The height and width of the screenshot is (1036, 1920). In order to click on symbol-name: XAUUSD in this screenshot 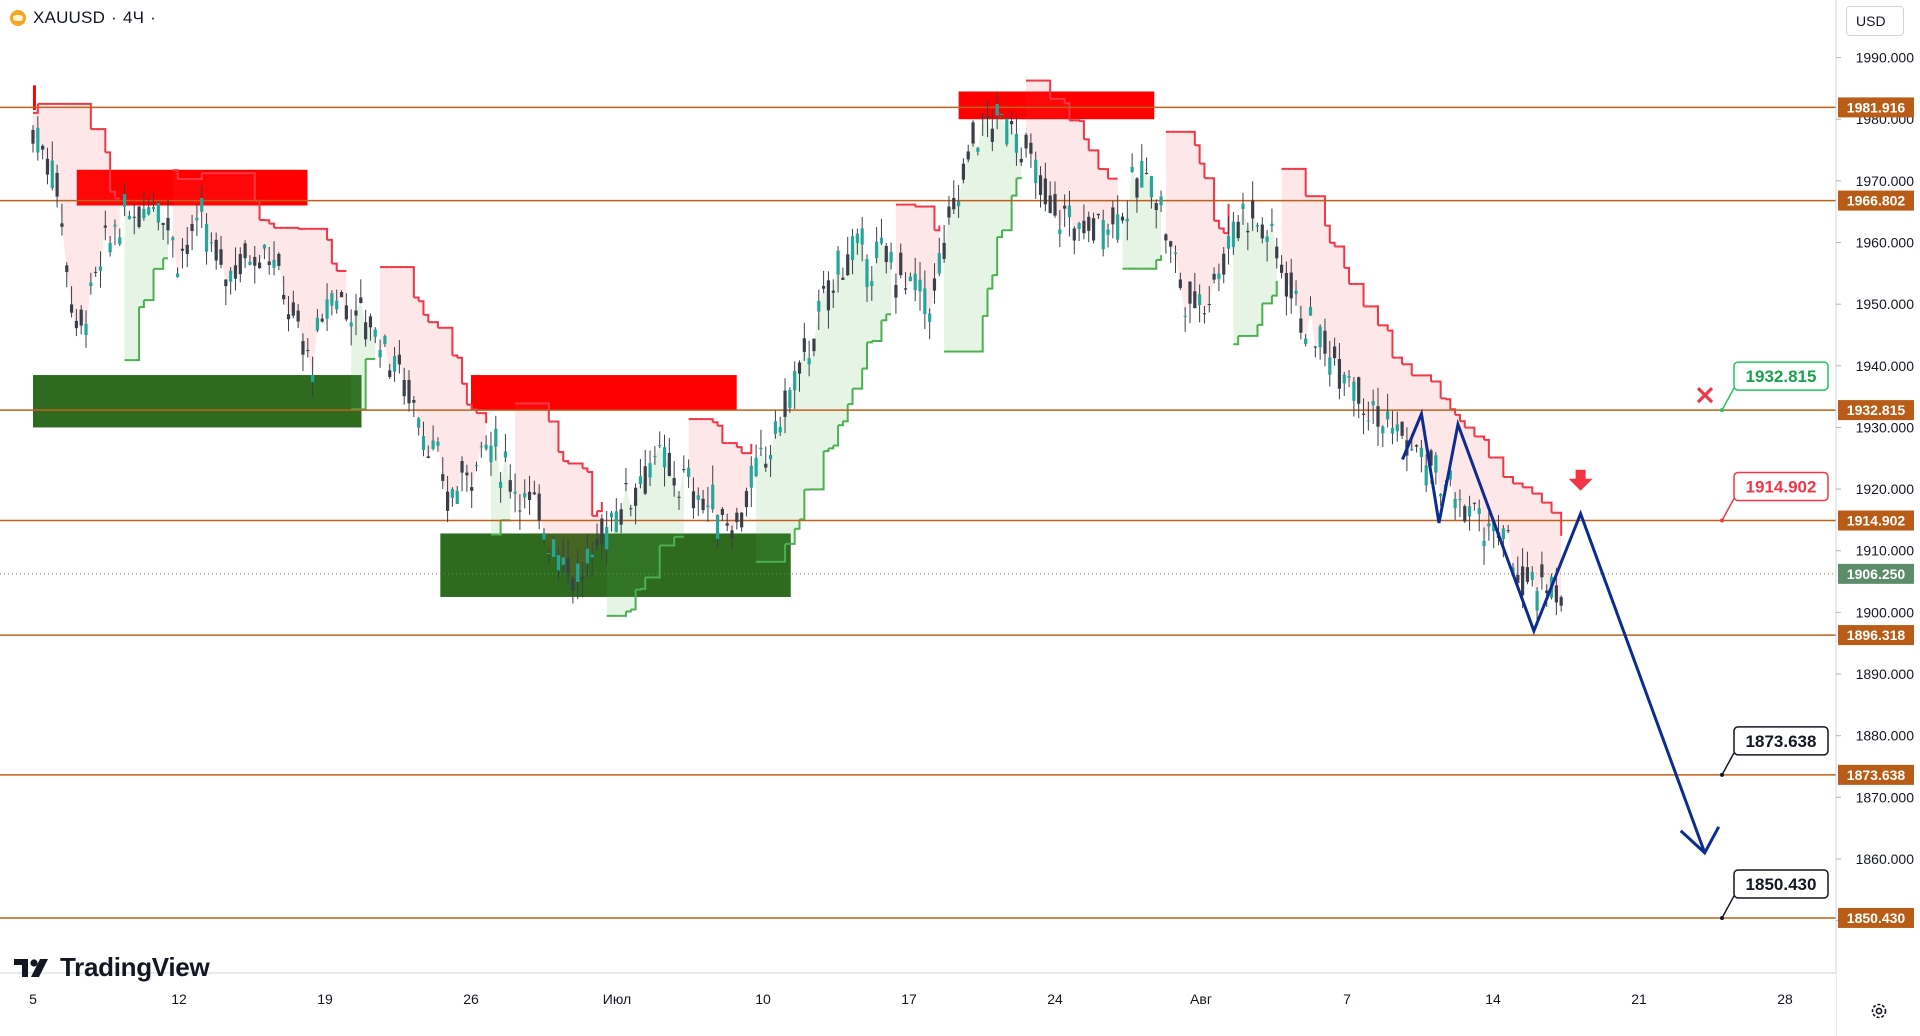, I will do `click(69, 17)`.